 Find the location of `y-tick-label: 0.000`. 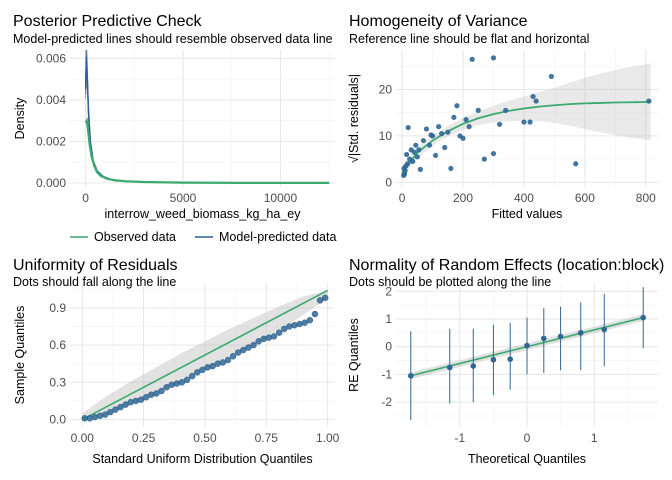

y-tick-label: 0.000 is located at coordinates (51, 183).